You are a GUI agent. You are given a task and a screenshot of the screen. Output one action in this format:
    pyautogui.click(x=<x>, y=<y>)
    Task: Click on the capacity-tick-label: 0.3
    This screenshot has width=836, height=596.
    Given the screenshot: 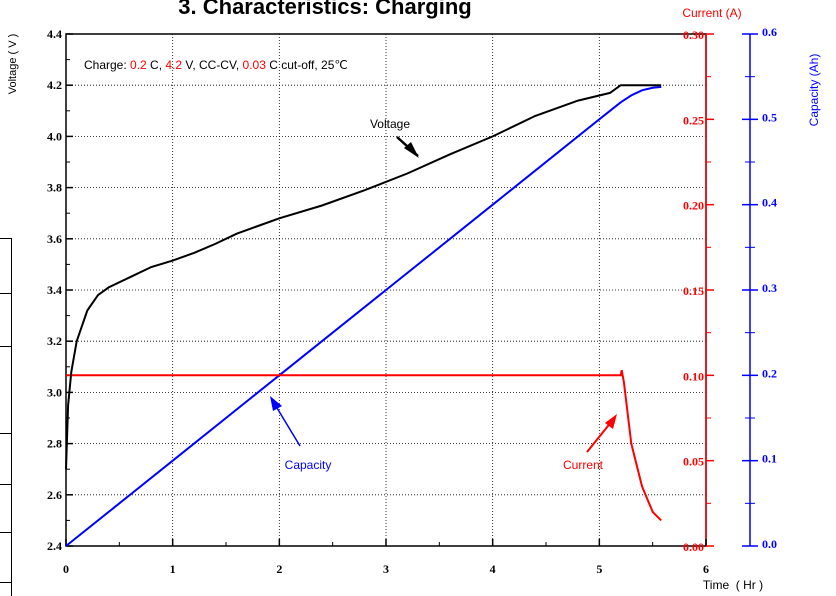 What is the action you would take?
    pyautogui.click(x=769, y=288)
    